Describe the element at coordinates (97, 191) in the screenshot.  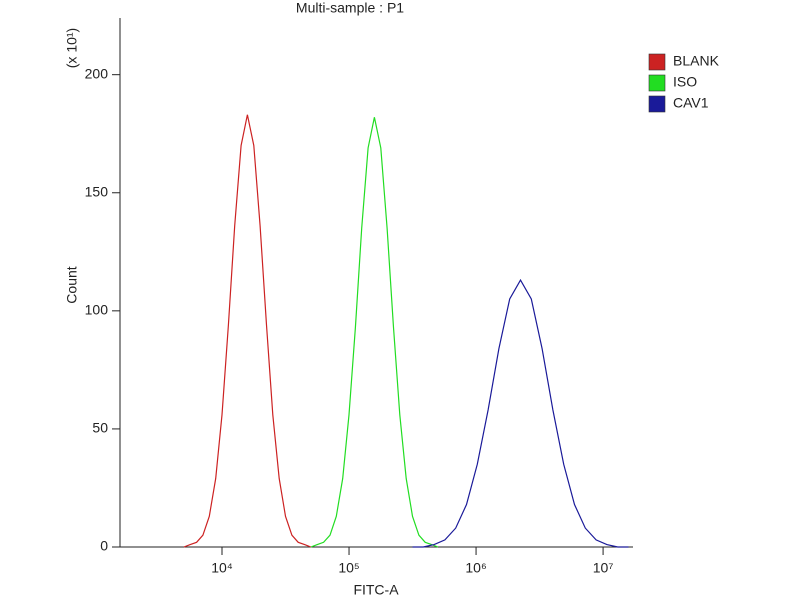
I see `y-tick-label: 150` at that location.